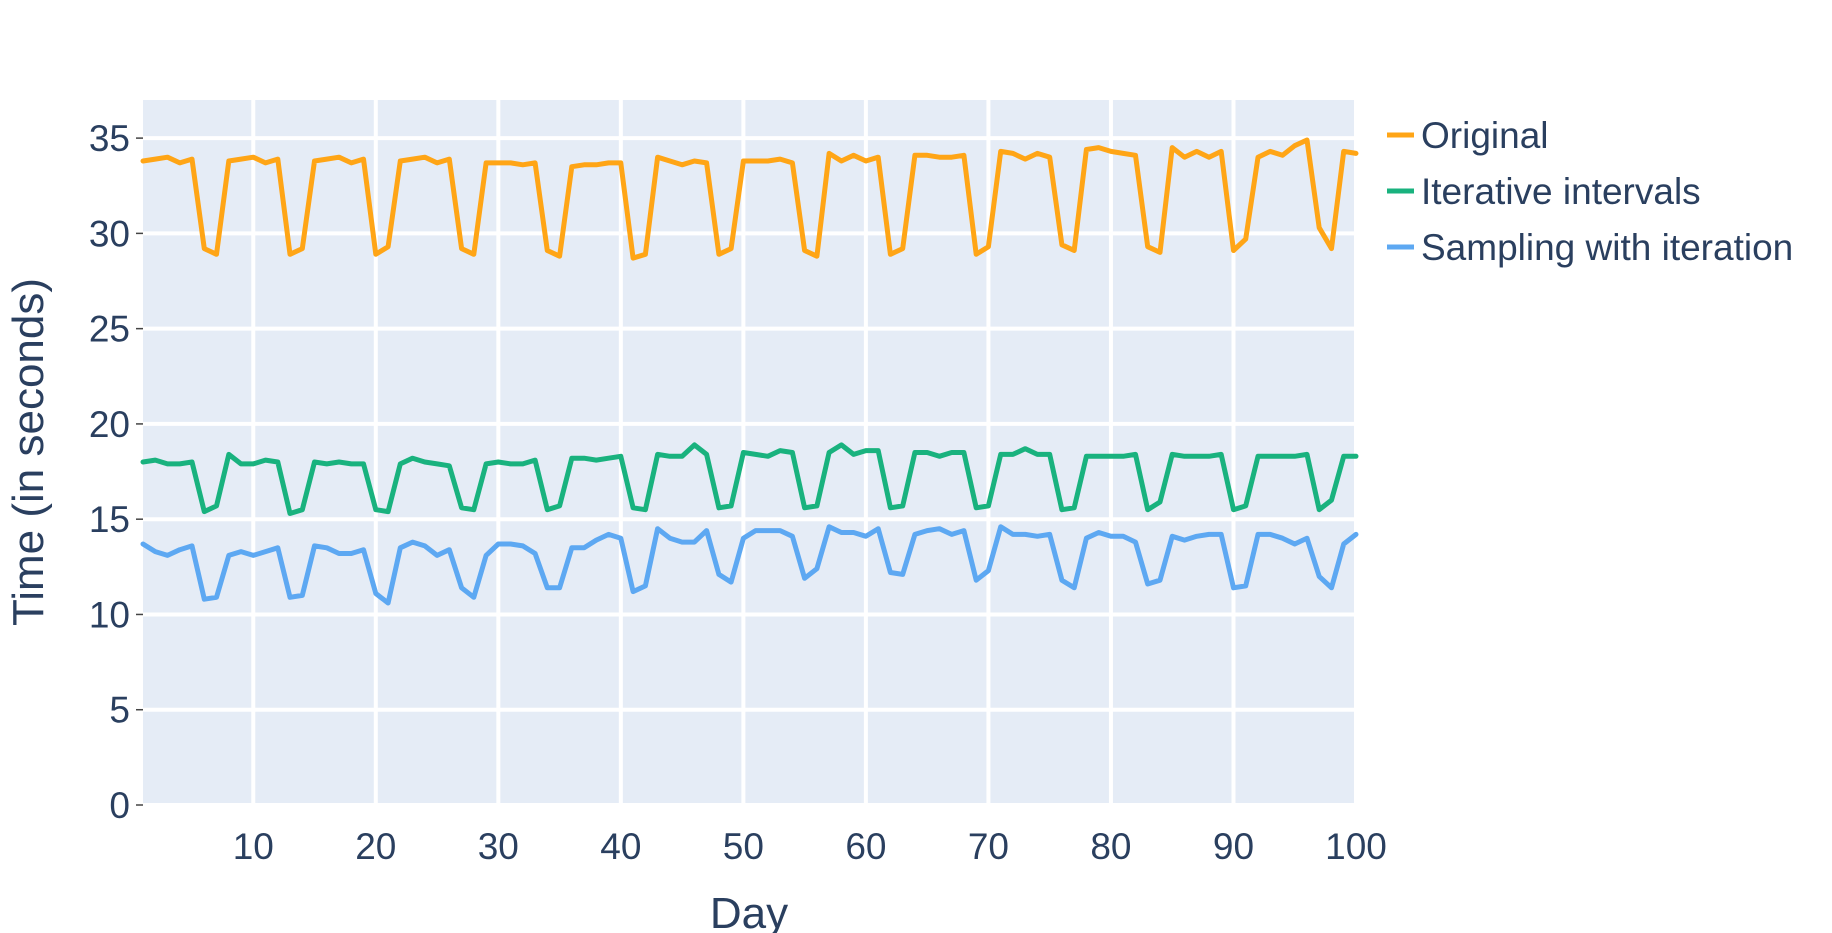  Describe the element at coordinates (119, 805) in the screenshot. I see `y-tick-label: 0` at that location.